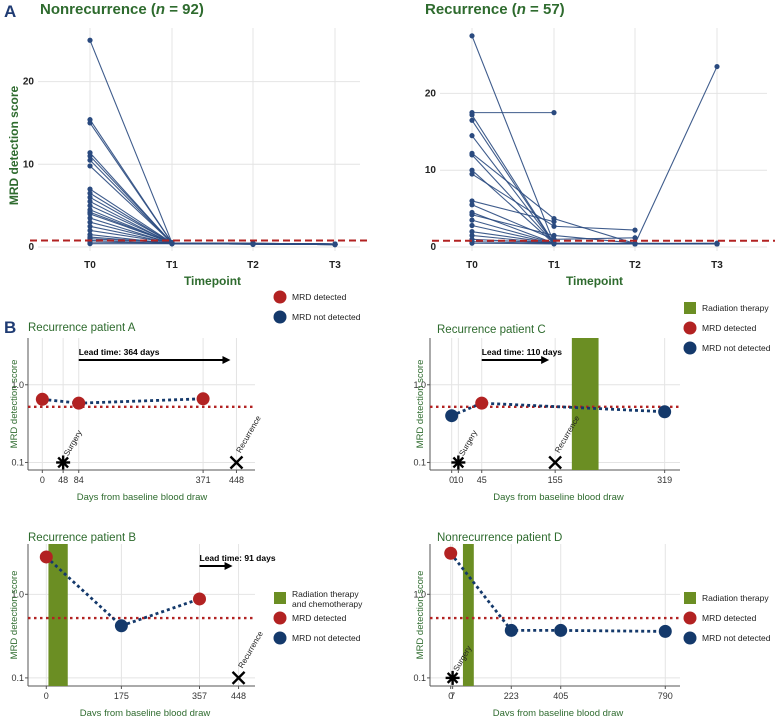  What do you see at coordinates (482, 480) in the screenshot?
I see `x-tick-label: 45` at bounding box center [482, 480].